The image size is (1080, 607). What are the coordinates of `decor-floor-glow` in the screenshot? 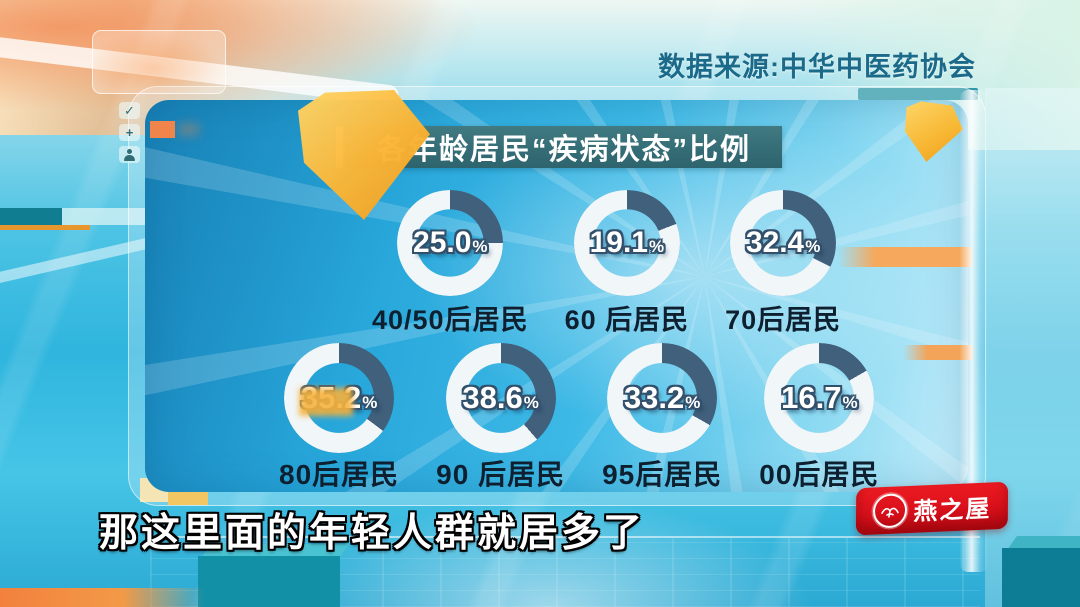 It's located at (550, 543).